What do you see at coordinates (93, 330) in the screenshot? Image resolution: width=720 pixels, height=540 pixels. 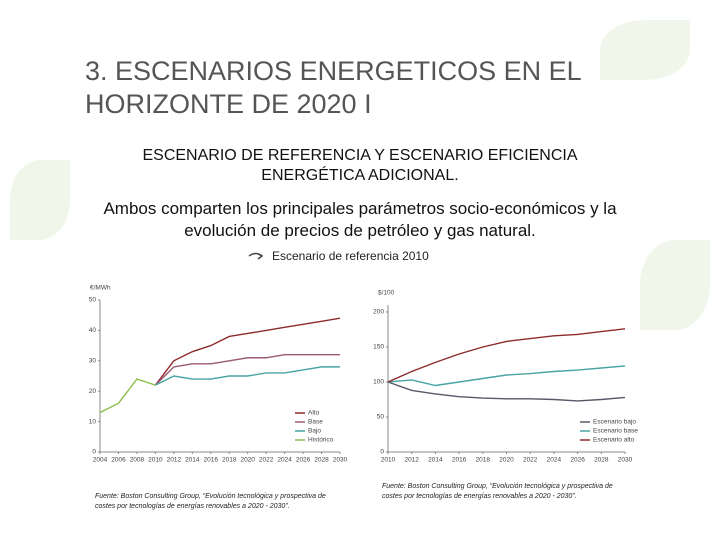 I see `y-tick-label: 40` at bounding box center [93, 330].